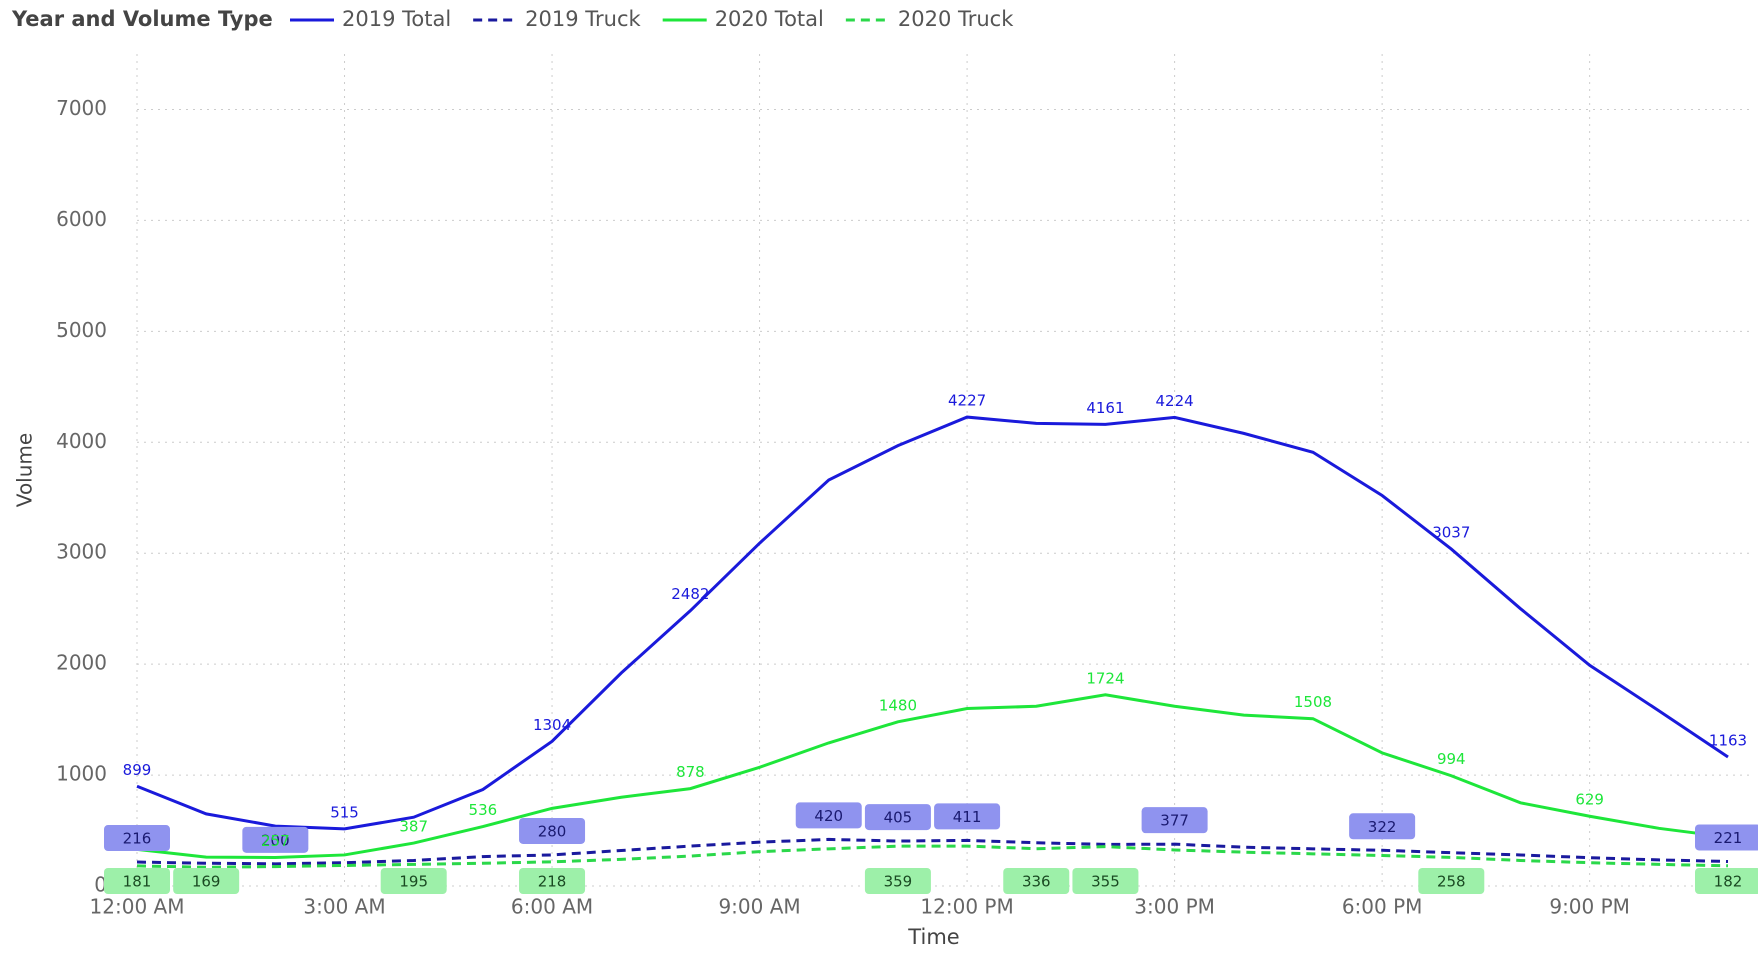  Describe the element at coordinates (81, 108) in the screenshot. I see `y-tick-label: 7000` at that location.